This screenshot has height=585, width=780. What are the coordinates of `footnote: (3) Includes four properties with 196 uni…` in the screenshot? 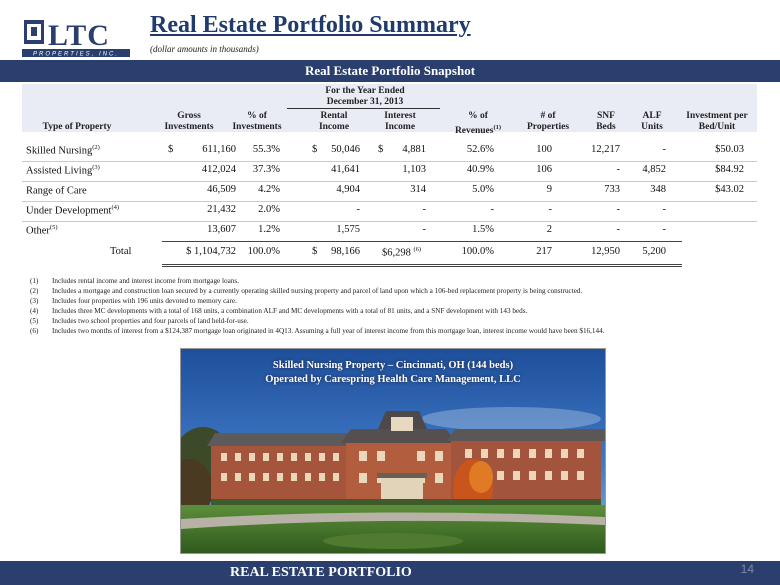 It's located at (133, 301).